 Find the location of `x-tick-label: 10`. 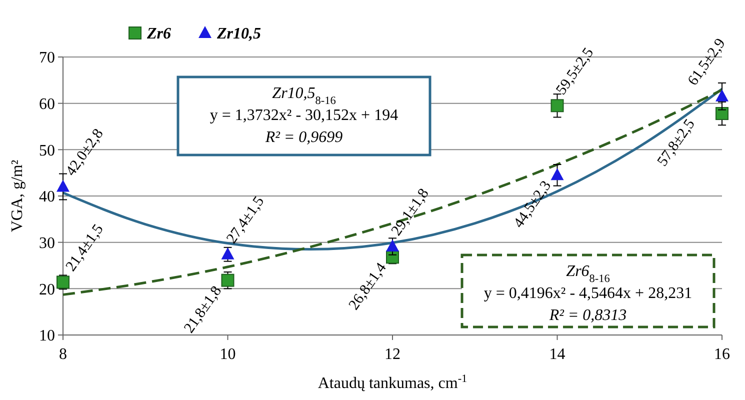

x-tick-label: 10 is located at coordinates (228, 354).